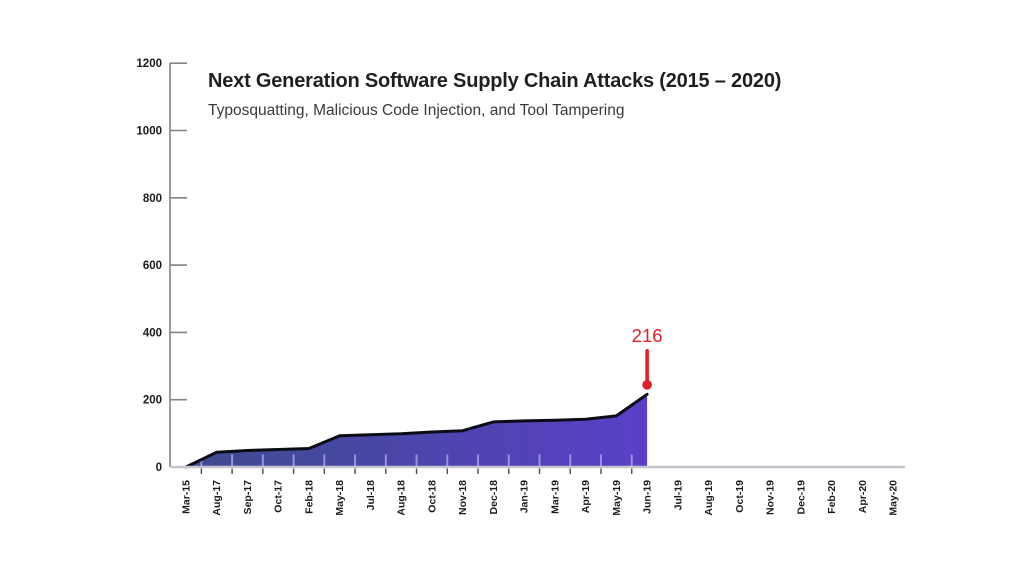 The image size is (1024, 576). I want to click on x-axis-ticks, so click(416, 471).